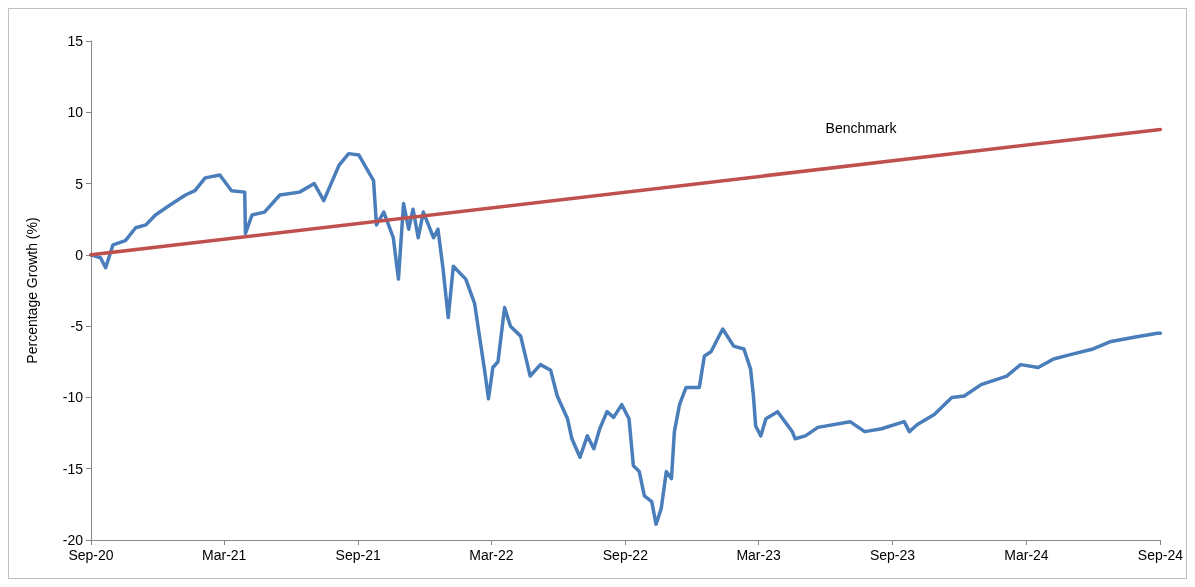 The width and height of the screenshot is (1195, 587). What do you see at coordinates (77, 326) in the screenshot?
I see `y-tick-label: -5` at bounding box center [77, 326].